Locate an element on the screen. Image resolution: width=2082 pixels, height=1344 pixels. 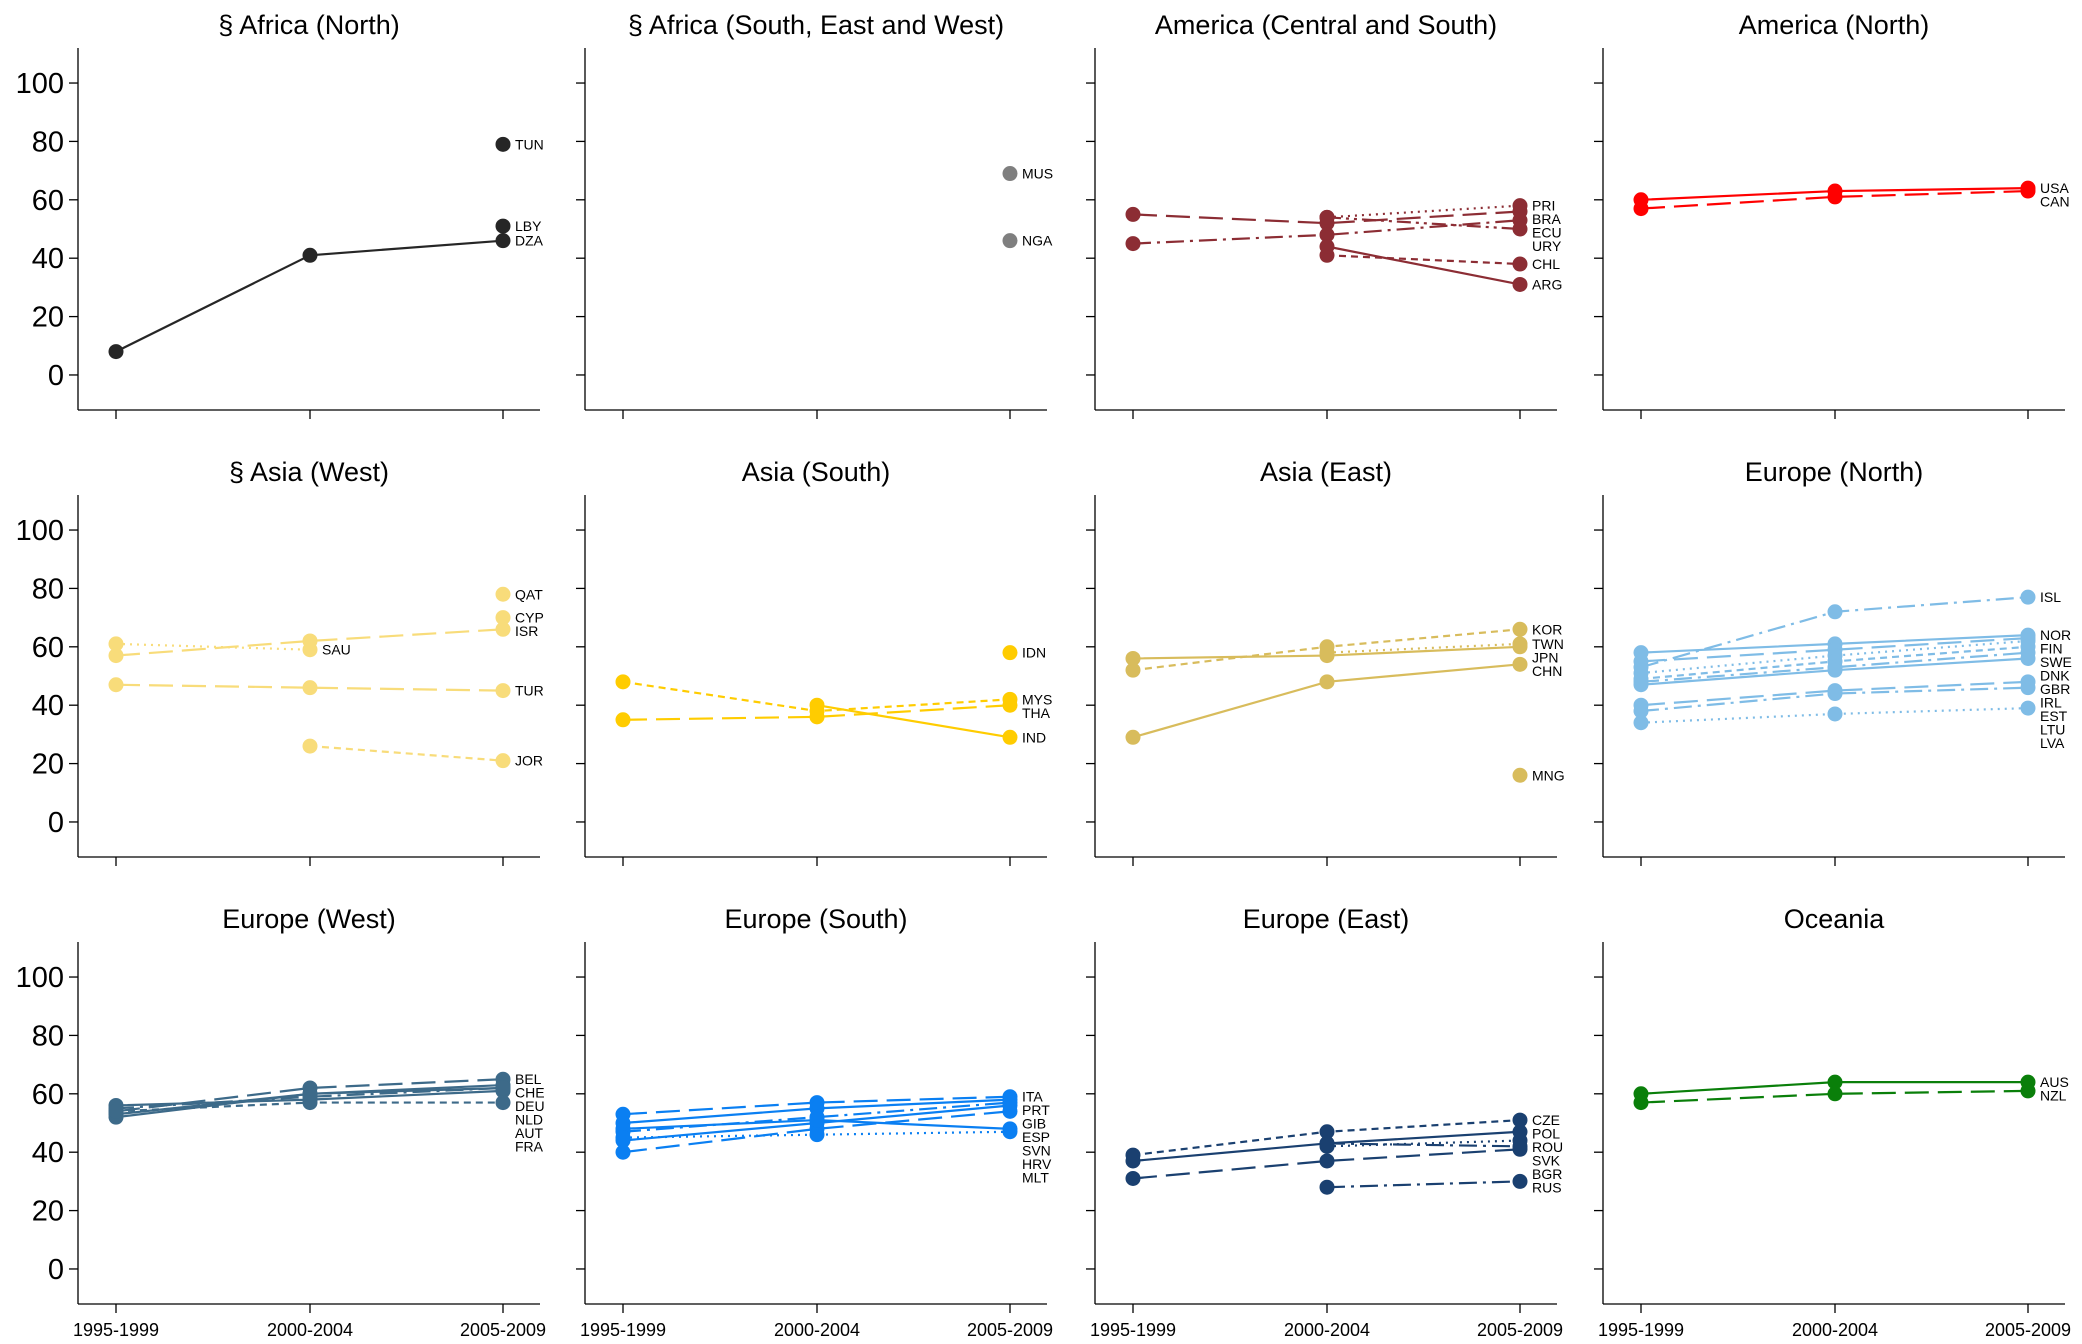
country-label: EST is located at coordinates (2054, 716).